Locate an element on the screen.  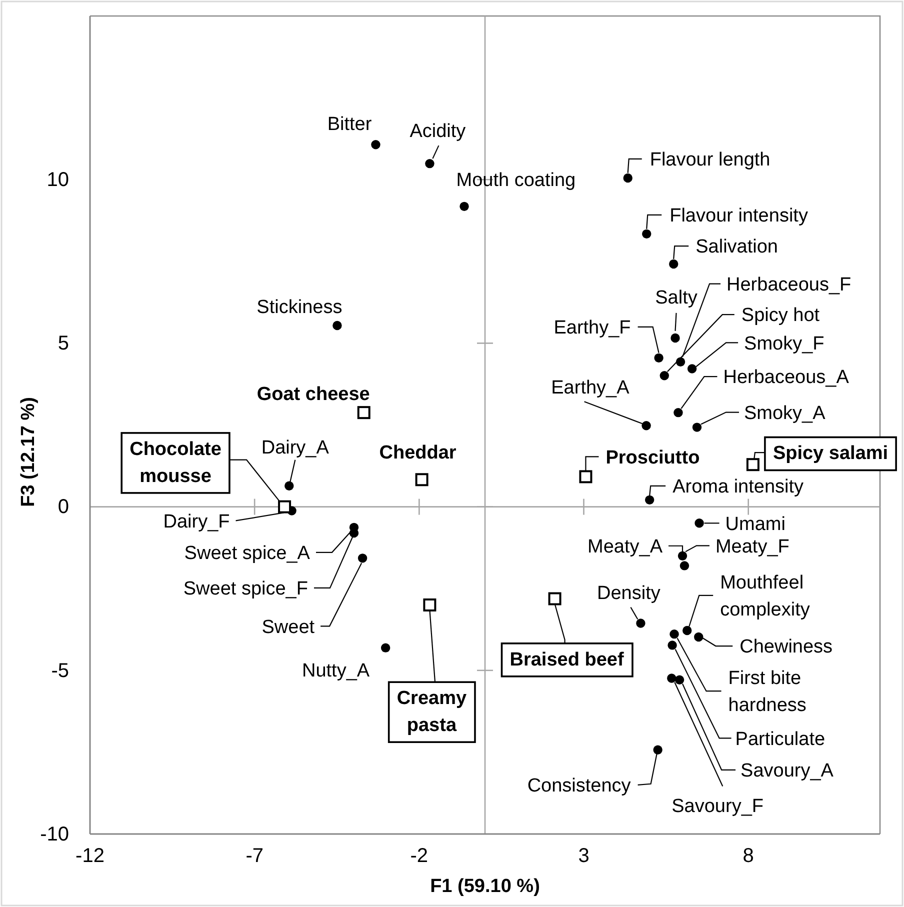
x-tick-label: 3 is located at coordinates (584, 856).